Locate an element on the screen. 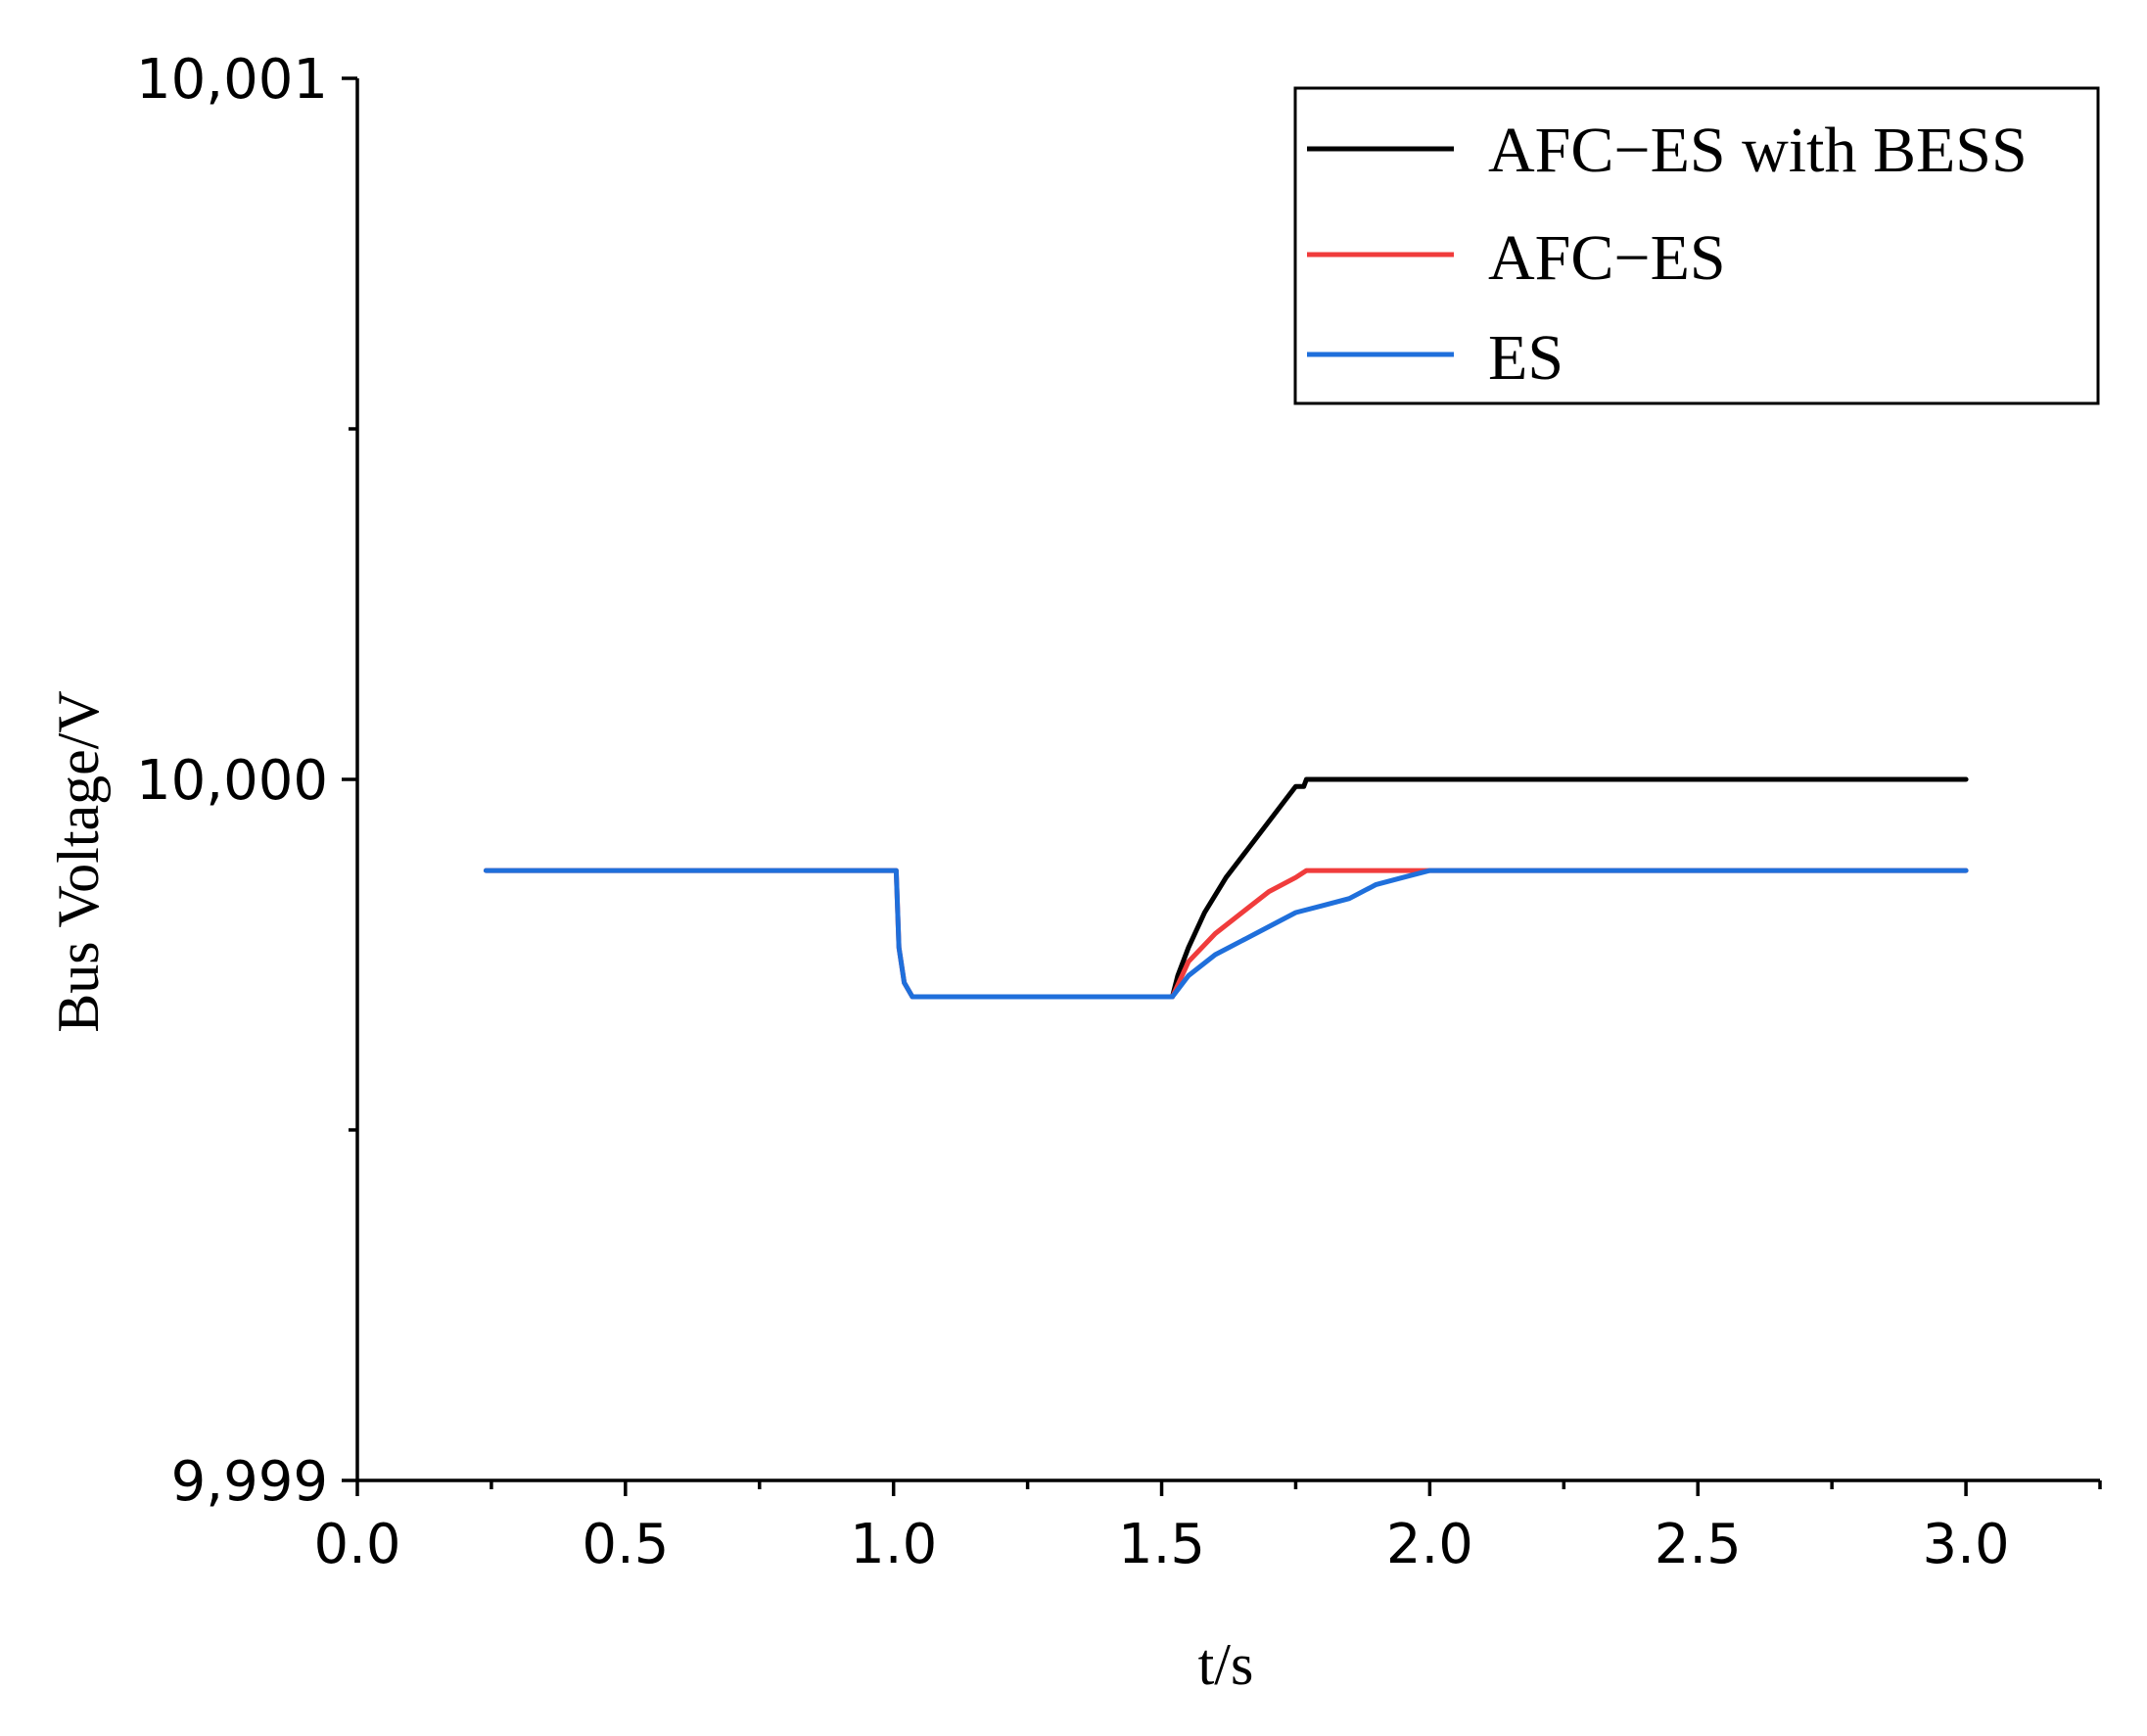 This screenshot has height=1736, width=2147. x-tick-label: 0.0 is located at coordinates (356, 1545).